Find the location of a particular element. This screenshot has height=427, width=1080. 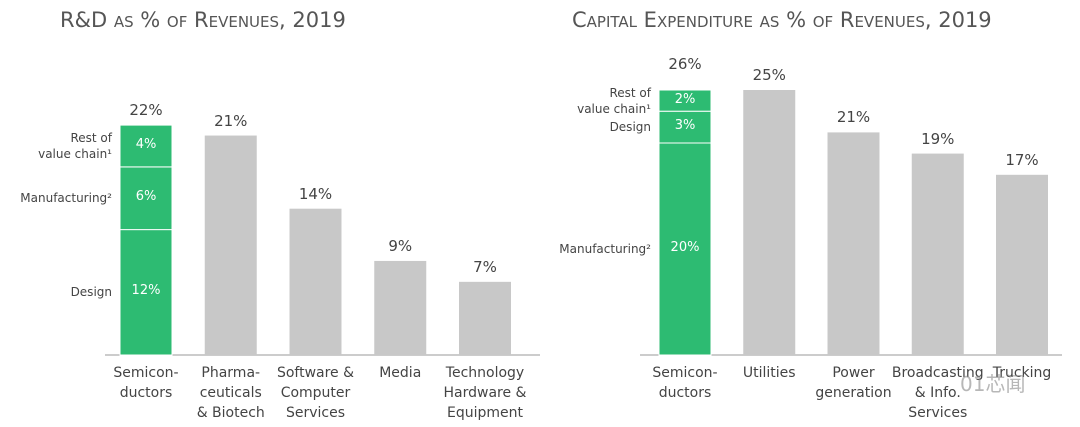

x-tick-label: Utilities is located at coordinates (769, 373).